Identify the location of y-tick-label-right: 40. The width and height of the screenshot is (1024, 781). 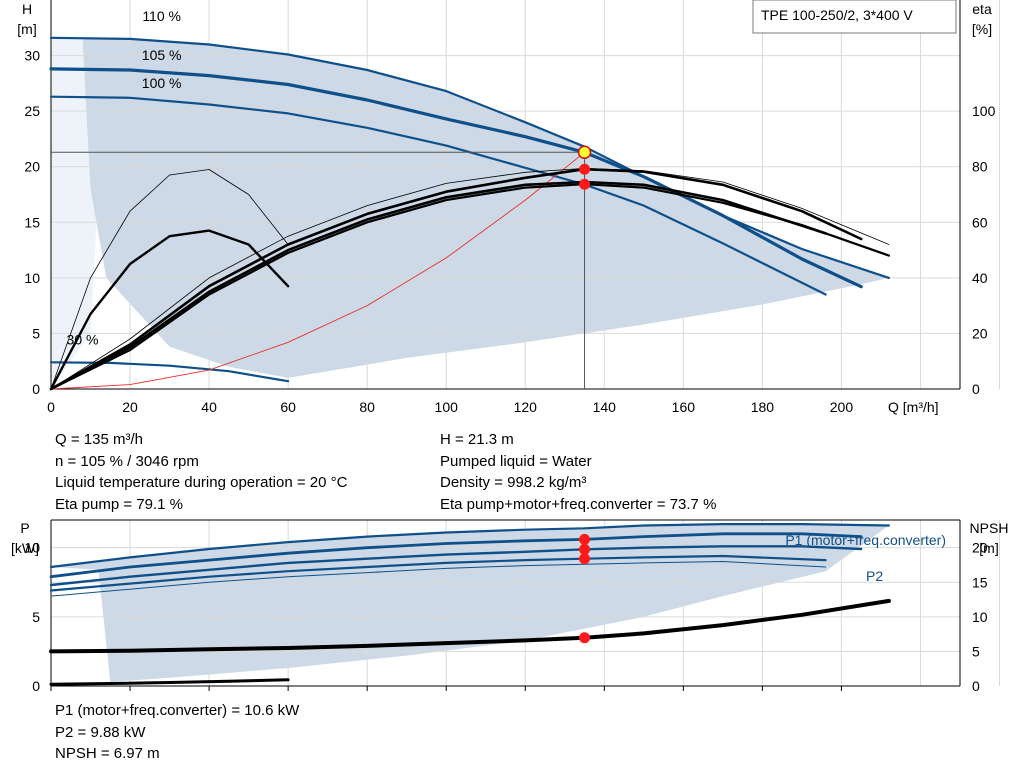
(980, 278).